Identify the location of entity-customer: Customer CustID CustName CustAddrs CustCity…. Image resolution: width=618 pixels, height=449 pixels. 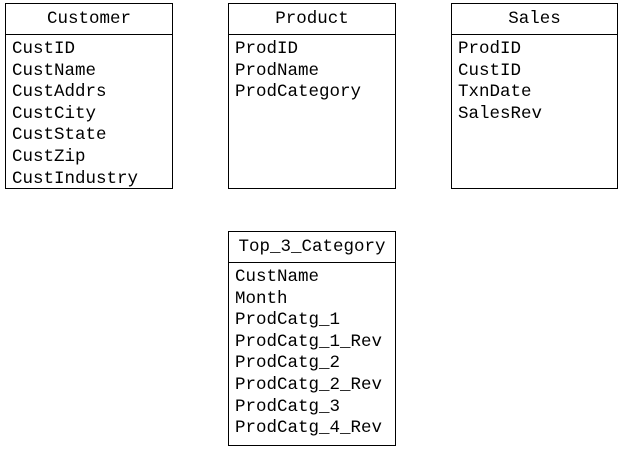
(89, 96).